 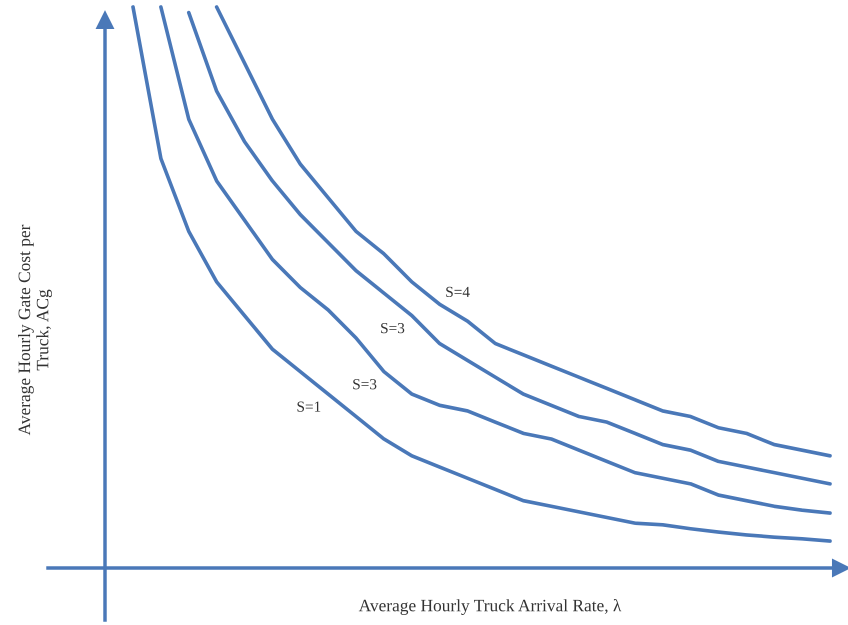 I want to click on series-label: S=1, so click(x=308, y=407).